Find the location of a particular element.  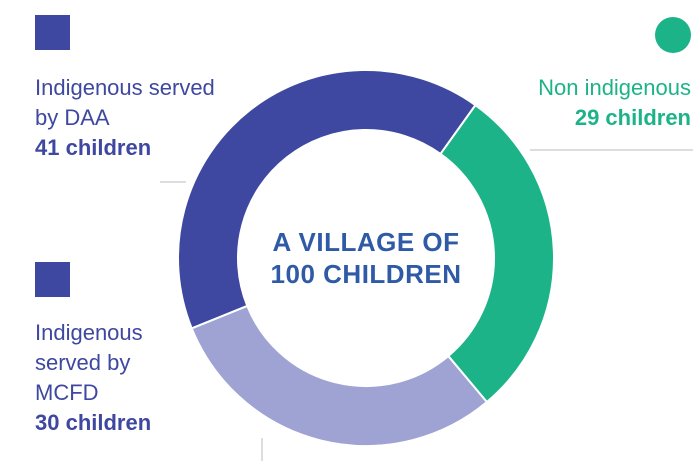

chart-title: A VILLAGE OF 100 CHILDREN is located at coordinates (366, 258).